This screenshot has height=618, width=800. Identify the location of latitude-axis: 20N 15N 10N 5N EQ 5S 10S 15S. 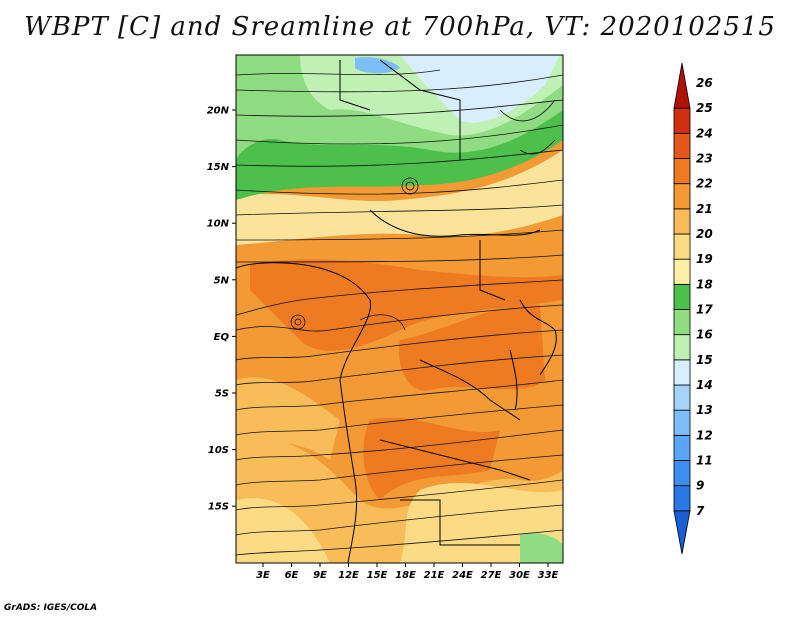
(221, 309).